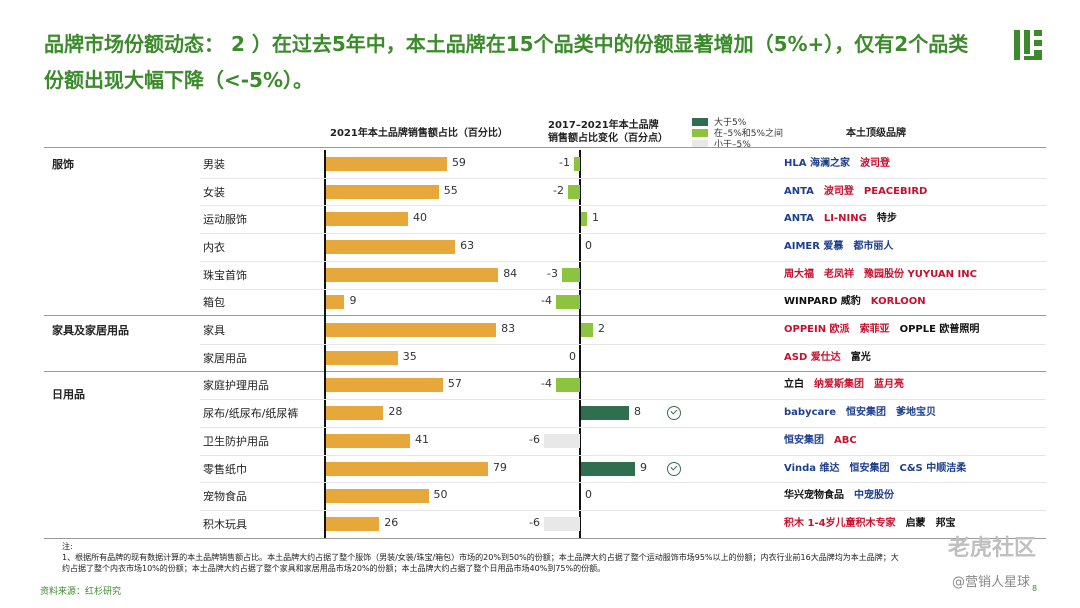 This screenshot has width=1080, height=608. What do you see at coordinates (225, 524) in the screenshot?
I see `category-label: 积木玩具` at bounding box center [225, 524].